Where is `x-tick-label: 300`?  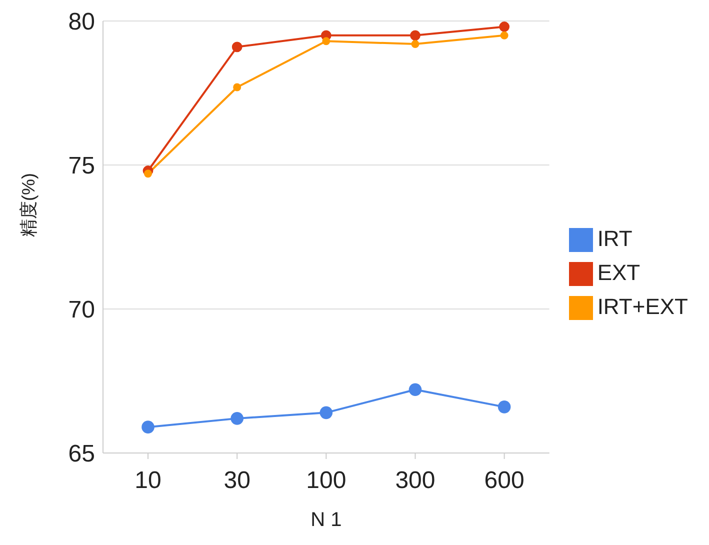 x-tick-label: 300 is located at coordinates (415, 480).